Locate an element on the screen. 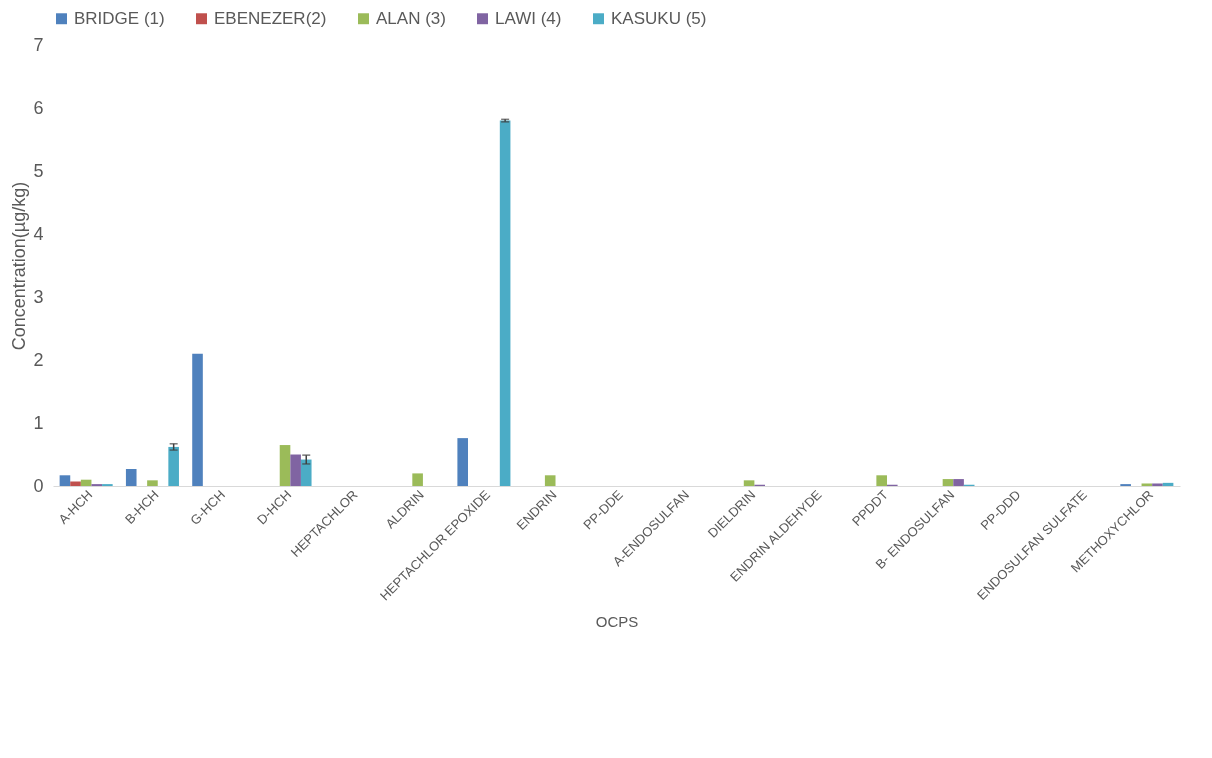 This screenshot has height=758, width=1212. x-axis-title: OCPS is located at coordinates (617, 622).